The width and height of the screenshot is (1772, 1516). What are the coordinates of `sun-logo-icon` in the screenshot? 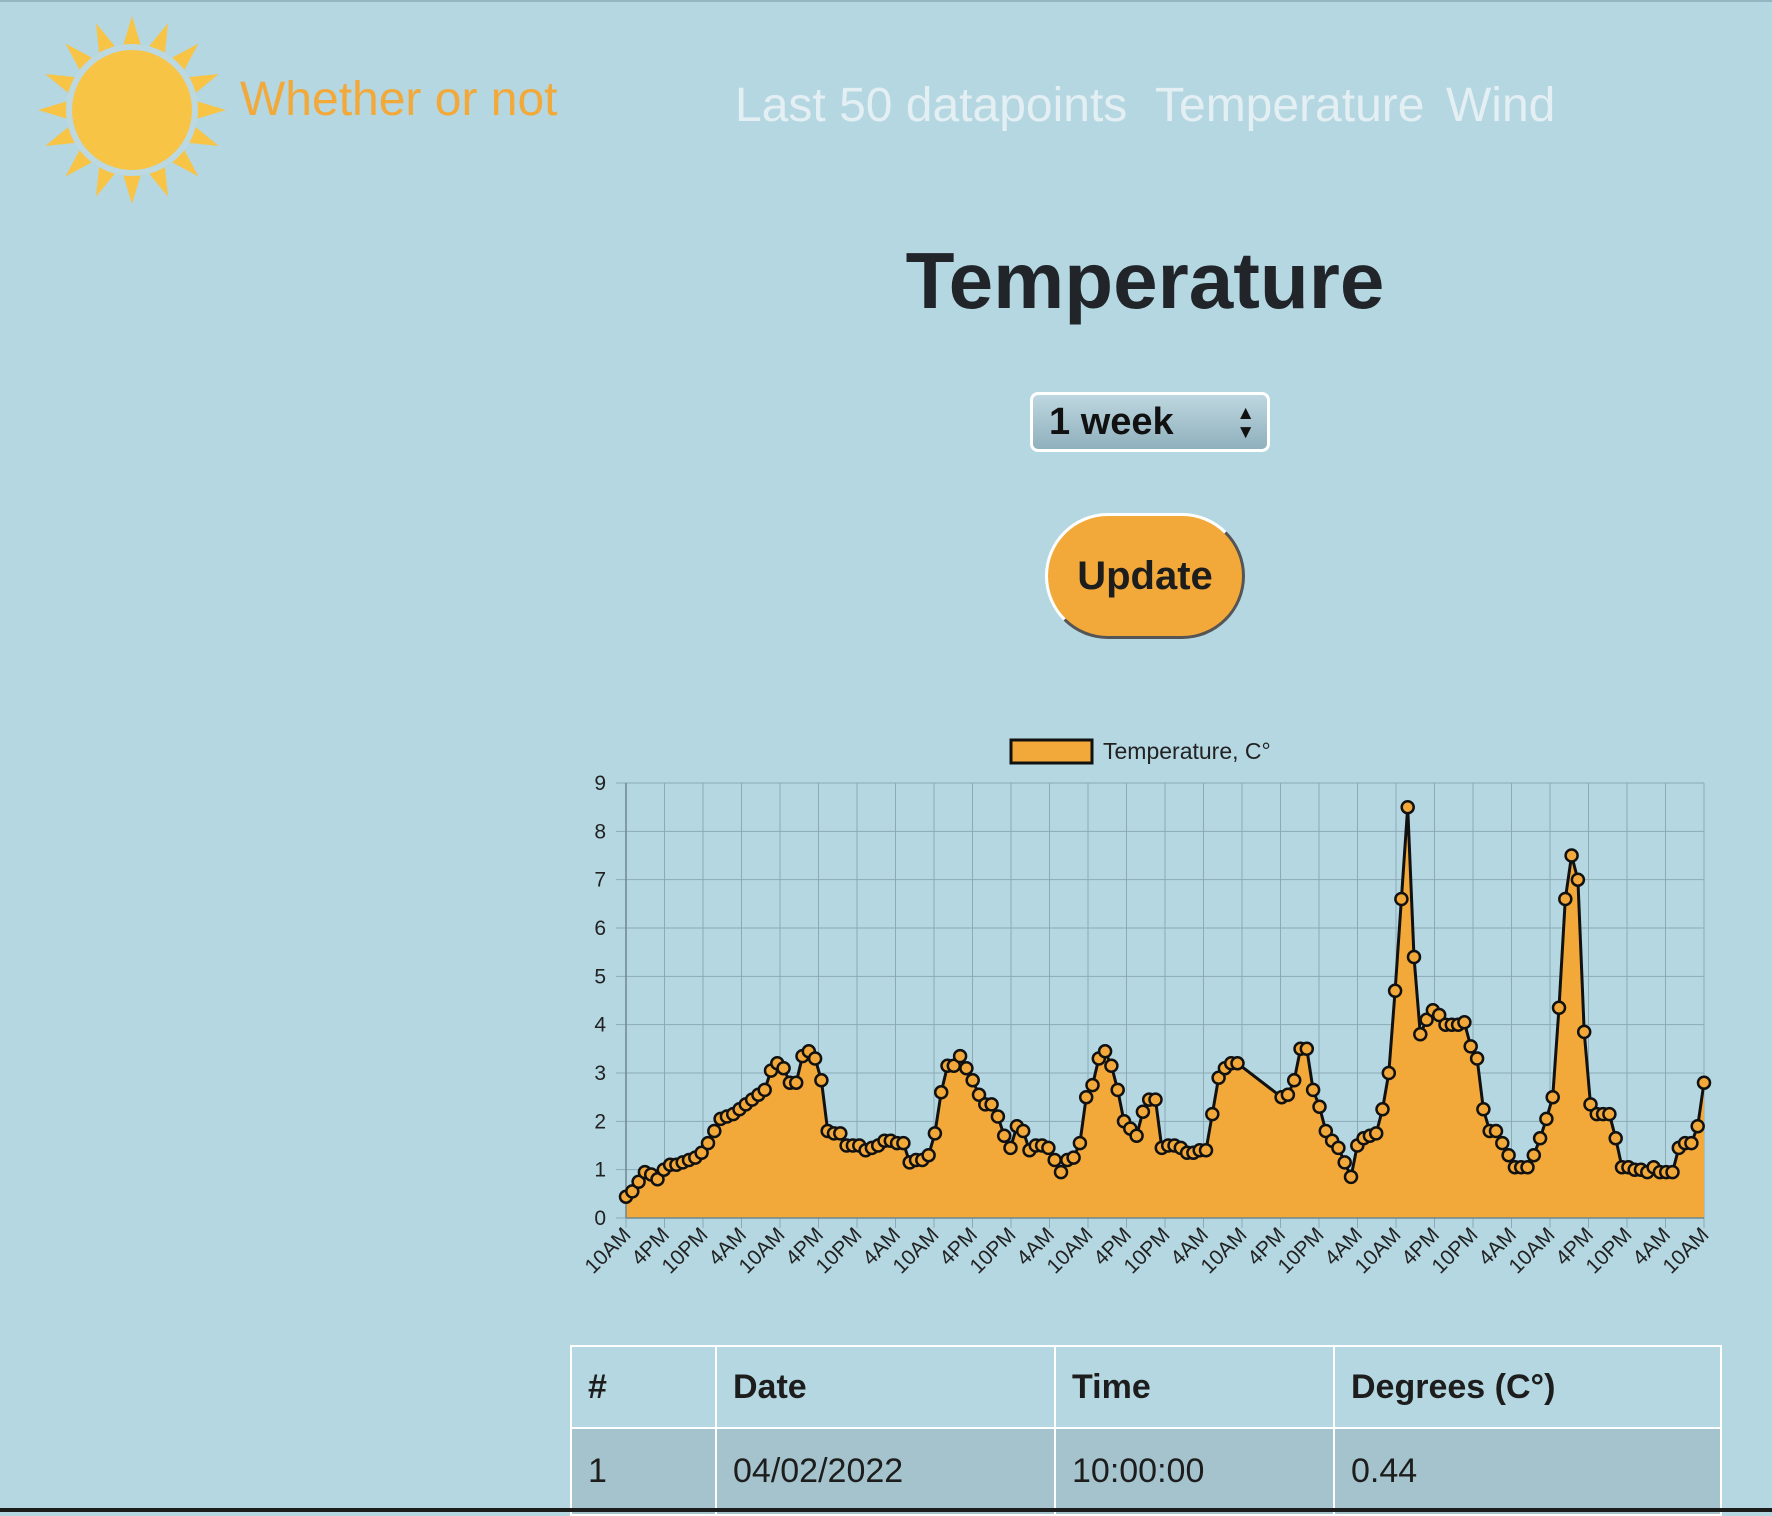 It's located at (132, 110).